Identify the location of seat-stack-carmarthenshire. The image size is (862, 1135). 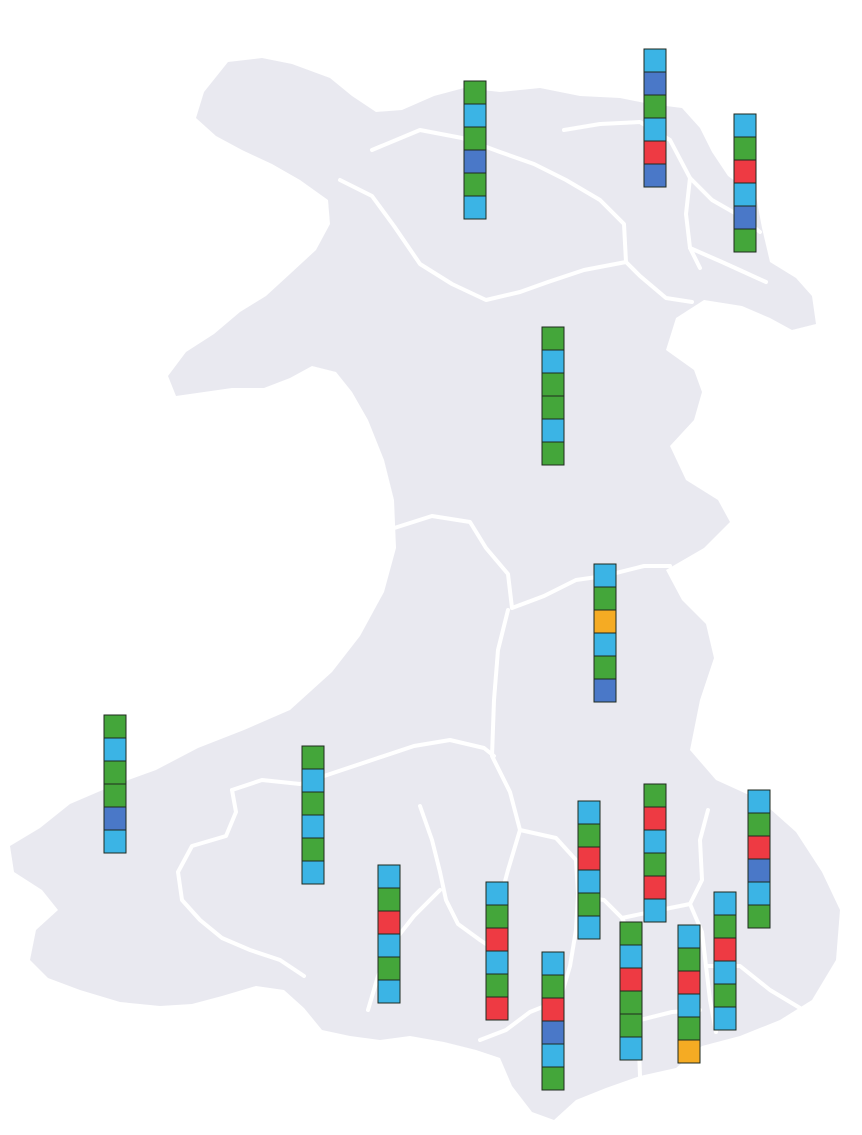
(313, 815).